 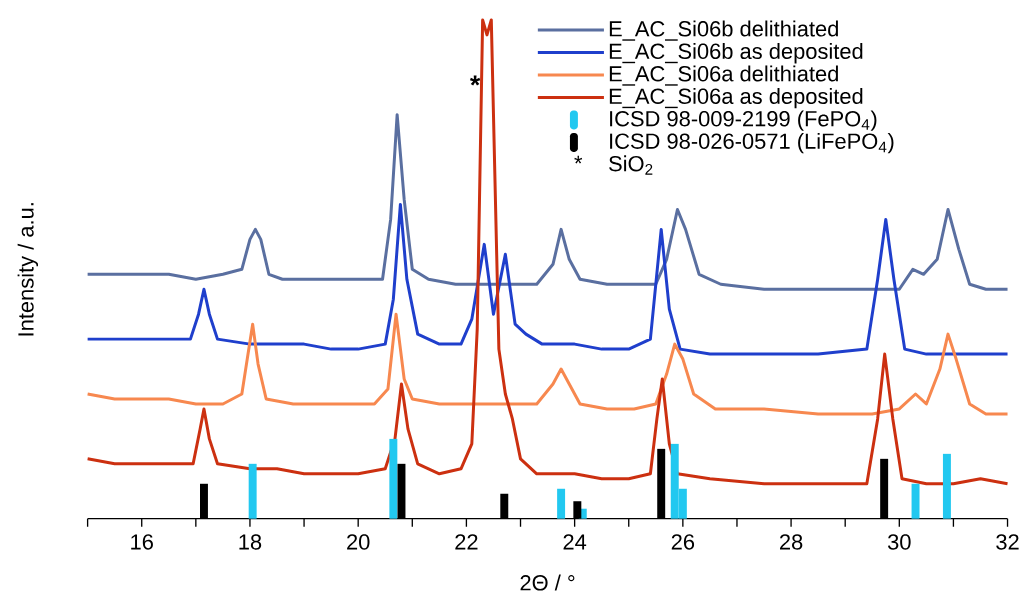 I want to click on x-tick-label: 16, so click(x=142, y=542).